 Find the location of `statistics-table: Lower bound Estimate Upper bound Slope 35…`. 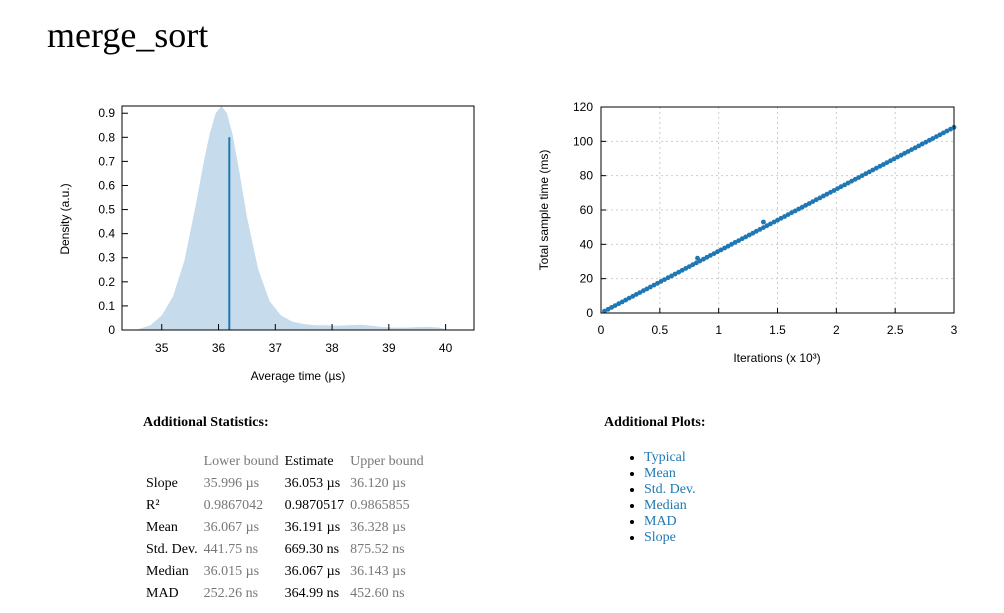

statistics-table: Lower bound Estimate Upper bound Slope 35… is located at coordinates (285, 528).